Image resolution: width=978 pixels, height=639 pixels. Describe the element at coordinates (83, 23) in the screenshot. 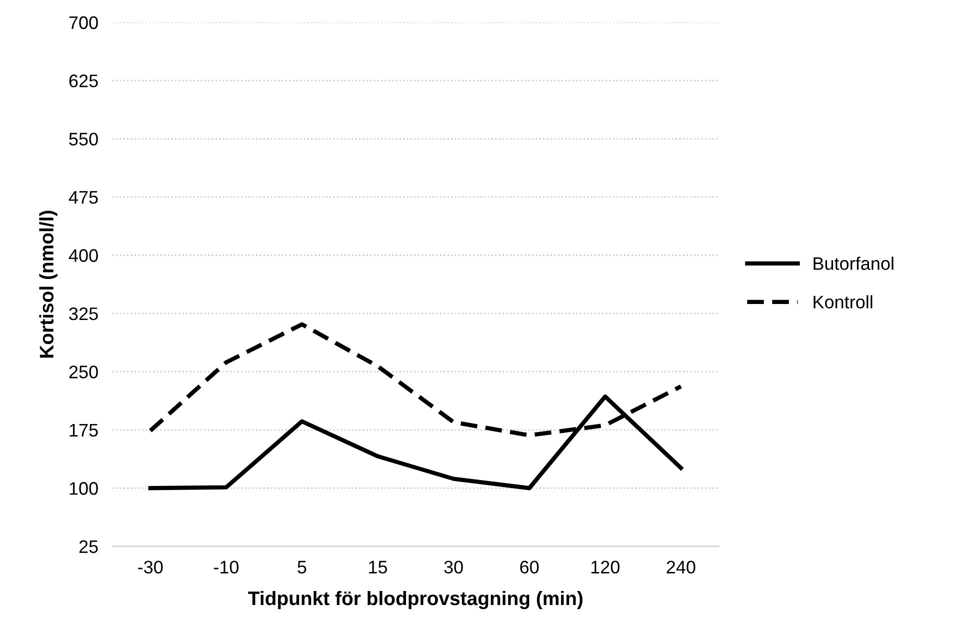

I see `y-tick-label: 700` at that location.